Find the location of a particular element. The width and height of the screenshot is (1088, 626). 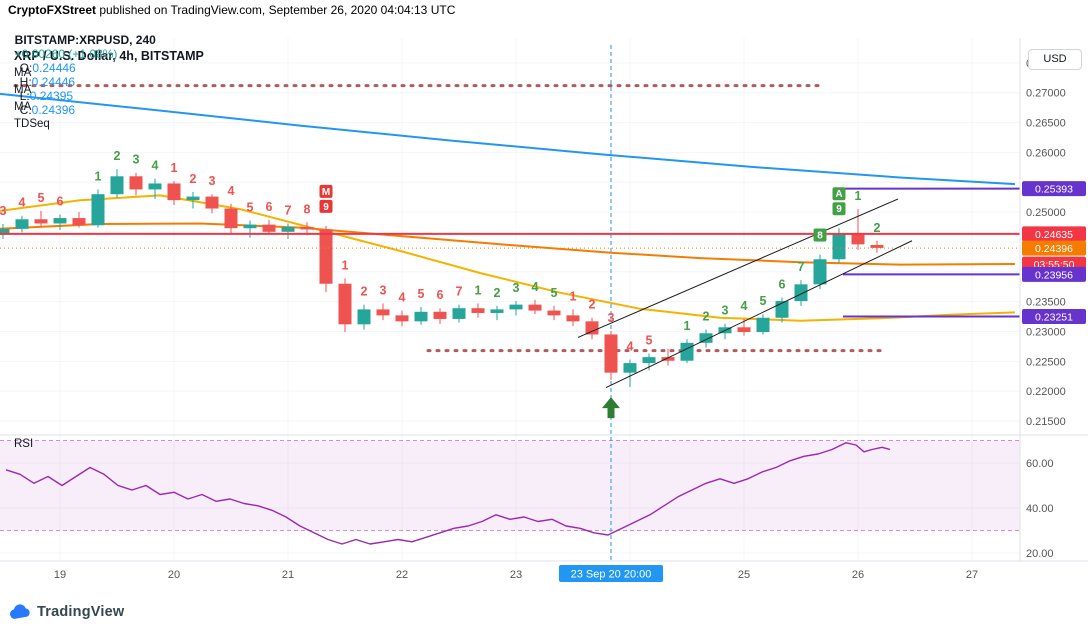

svg-text: 0.24396 is located at coordinates (1054, 249).